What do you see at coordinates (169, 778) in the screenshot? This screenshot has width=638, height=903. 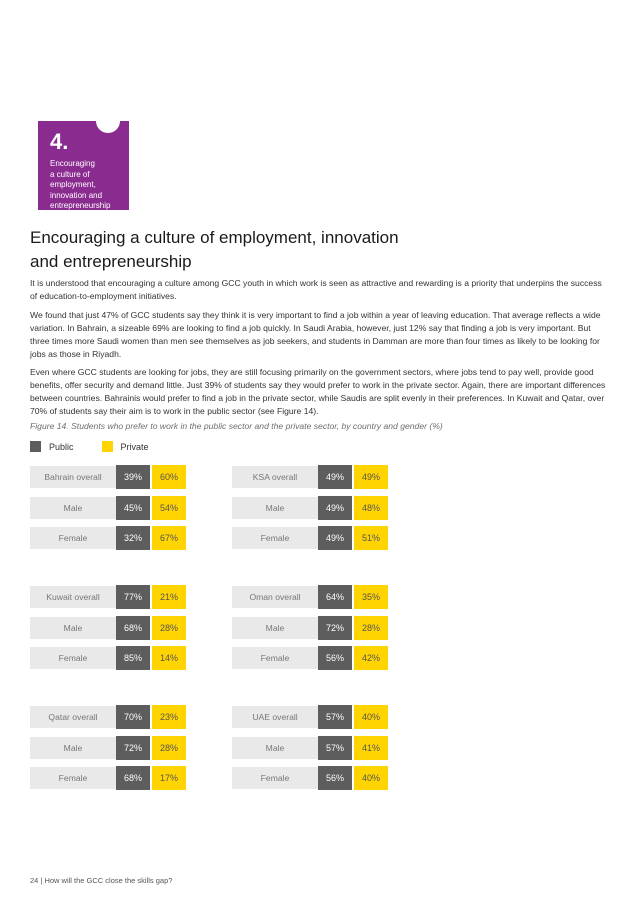 I see `private-value: 17%` at bounding box center [169, 778].